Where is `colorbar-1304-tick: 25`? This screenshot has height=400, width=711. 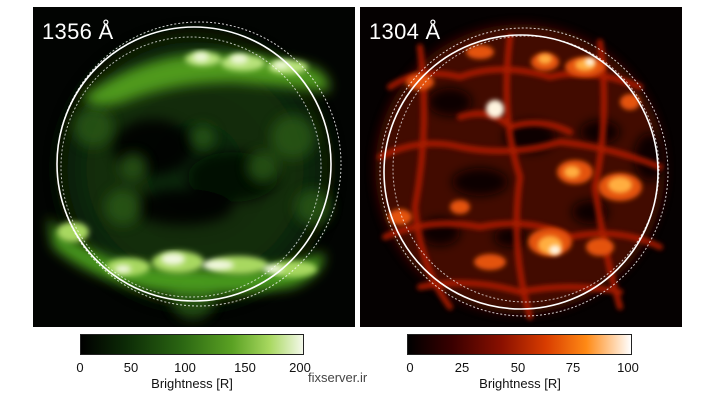 colorbar-1304-tick: 25 is located at coordinates (462, 367).